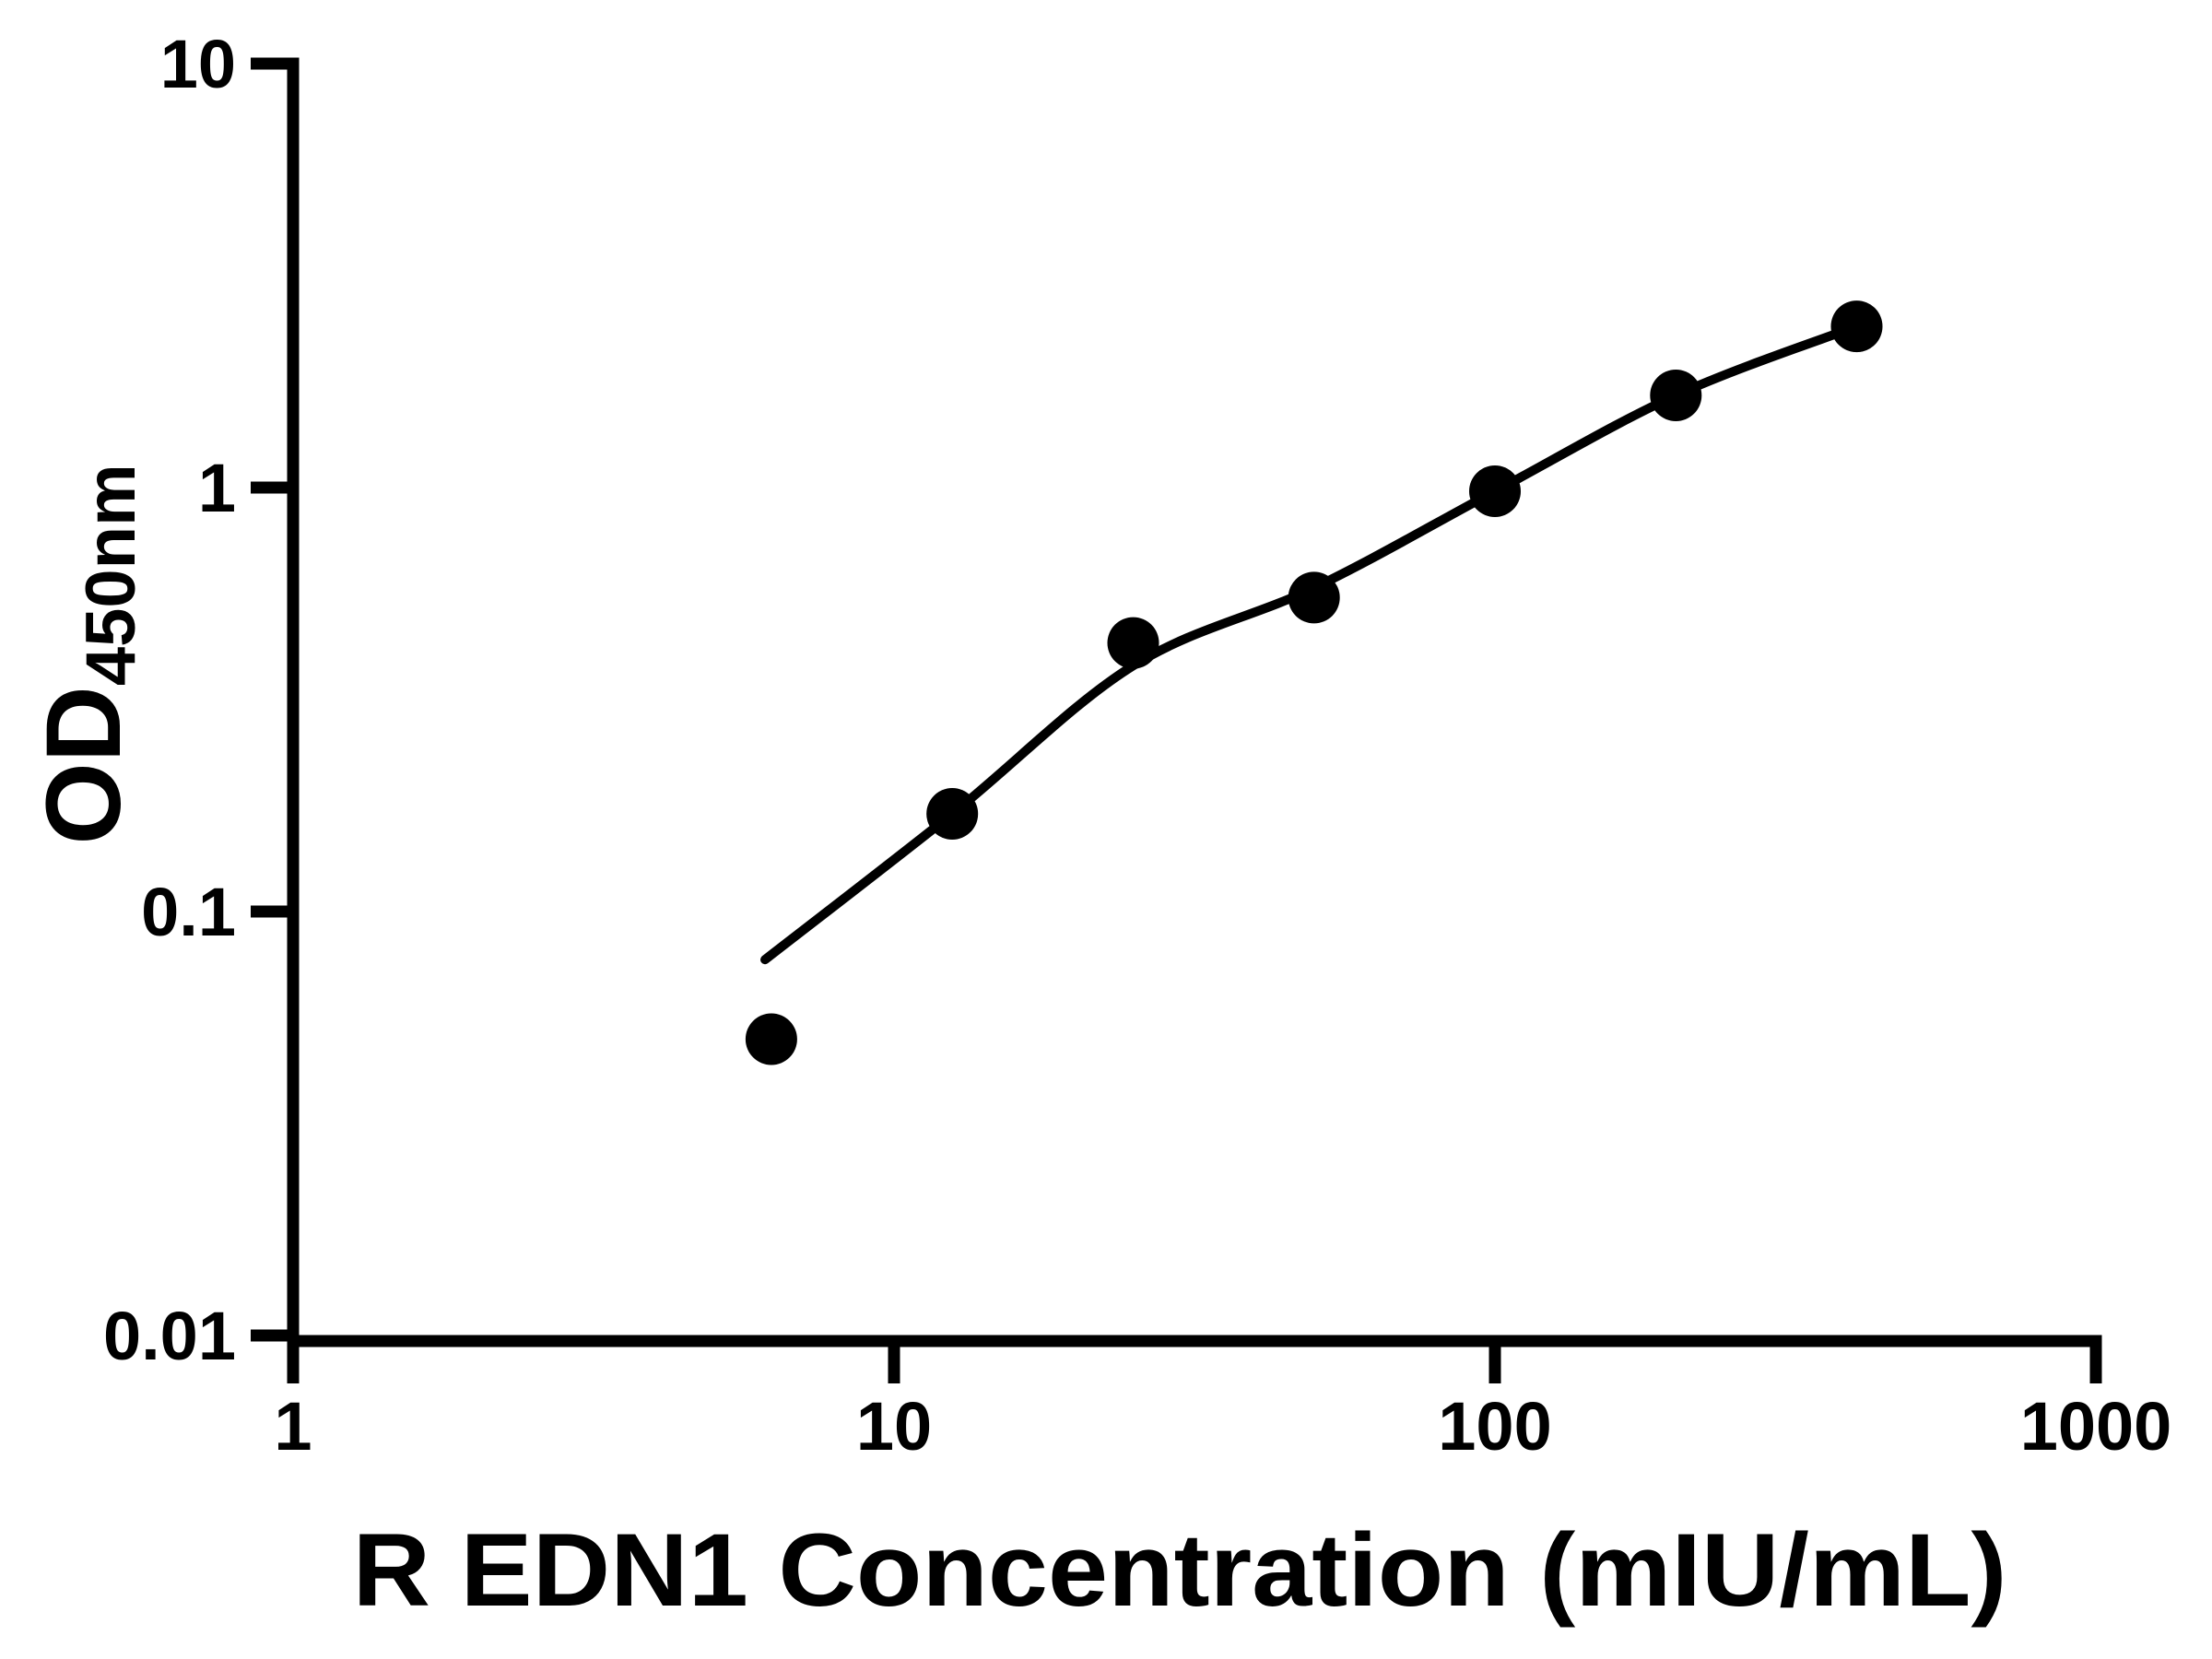 The height and width of the screenshot is (1659, 2212). Describe the element at coordinates (217, 488) in the screenshot. I see `y-tick-label: 1` at that location.